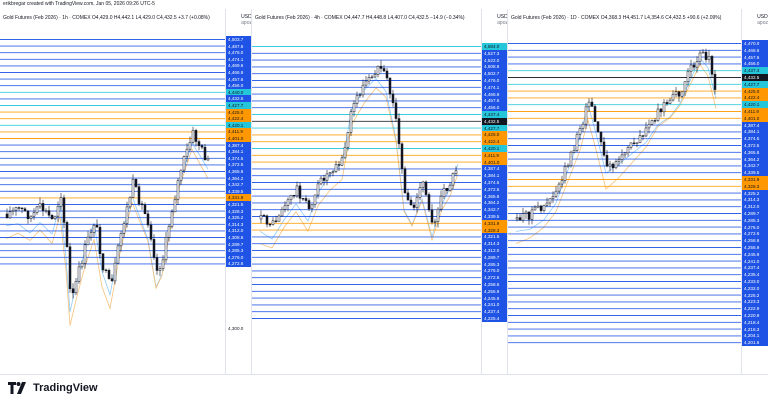  Describe the element at coordinates (755, 336) in the screenshot. I see `price-level-label: 4,204.1` at that location.